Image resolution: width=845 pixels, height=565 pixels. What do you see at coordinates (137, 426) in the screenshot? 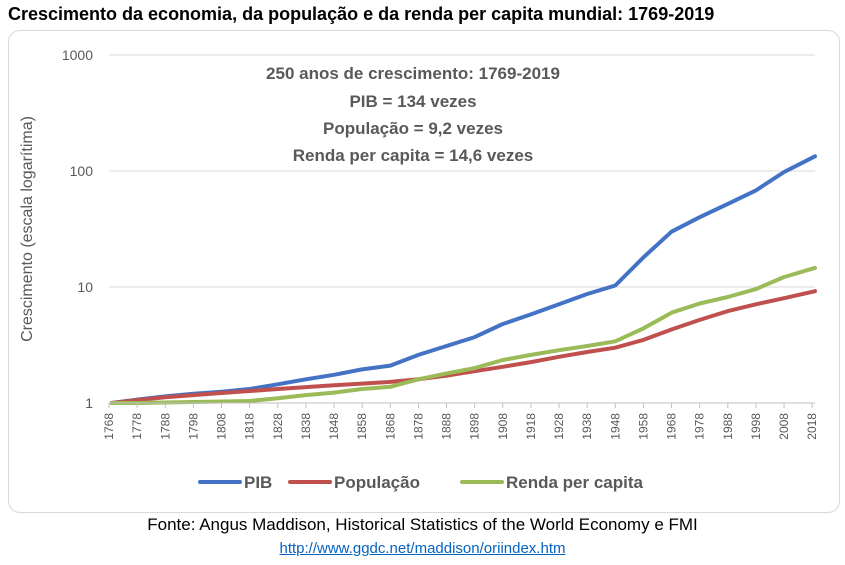
I see `x-tick-label-1778: 1778` at bounding box center [137, 426].